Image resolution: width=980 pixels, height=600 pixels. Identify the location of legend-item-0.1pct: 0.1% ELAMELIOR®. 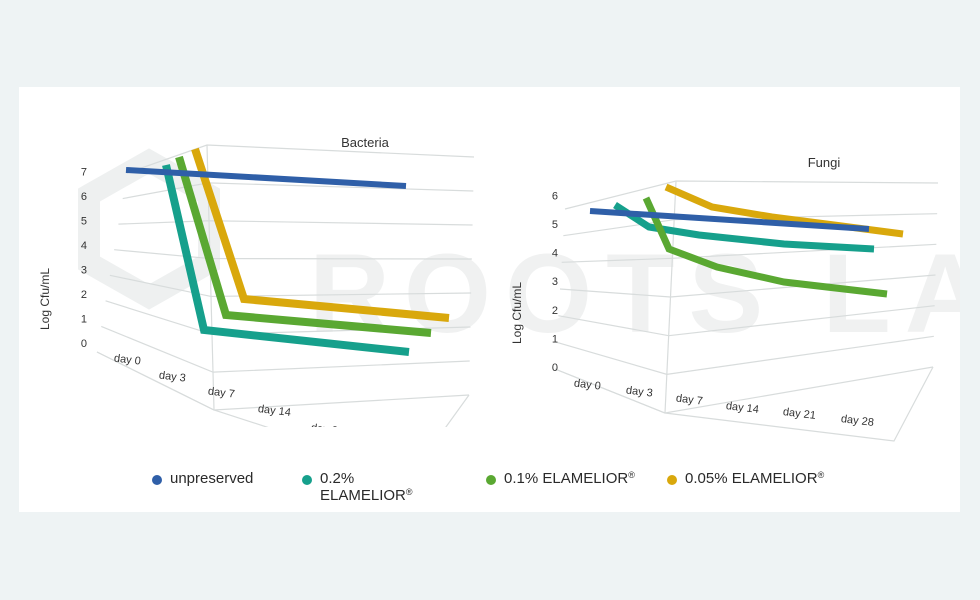
(576, 478).